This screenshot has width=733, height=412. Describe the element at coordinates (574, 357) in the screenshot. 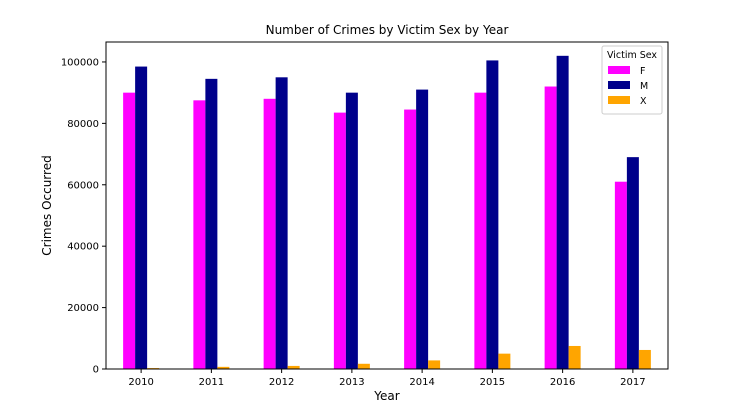

I see `bar-x-2016` at that location.